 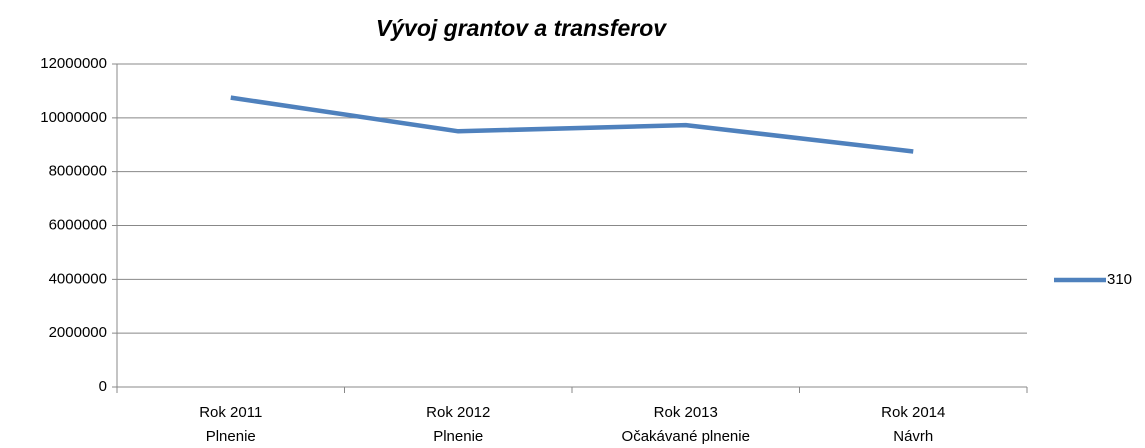 What do you see at coordinates (73, 117) in the screenshot?
I see `y-tick-label: 10000000` at bounding box center [73, 117].